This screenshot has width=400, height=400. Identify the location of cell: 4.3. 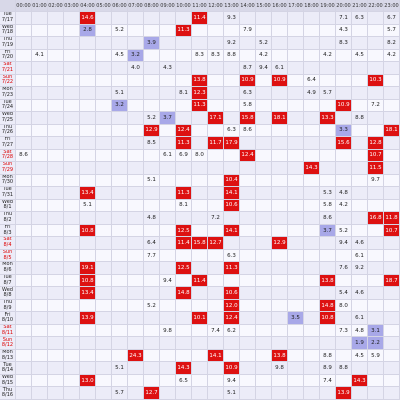
(168, 68).